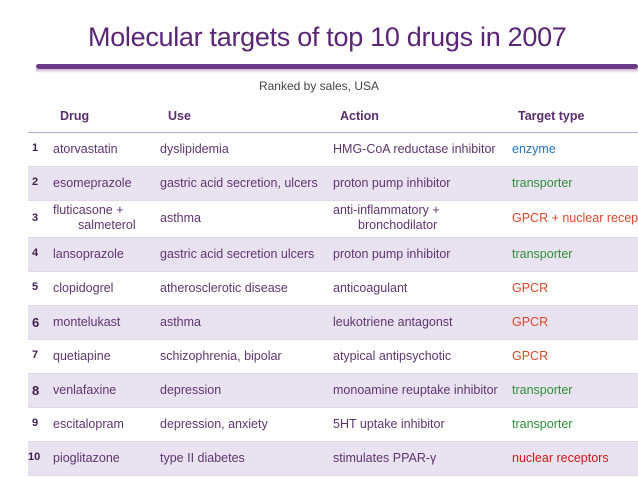  Describe the element at coordinates (35, 218) in the screenshot. I see `row-number: 3` at that location.